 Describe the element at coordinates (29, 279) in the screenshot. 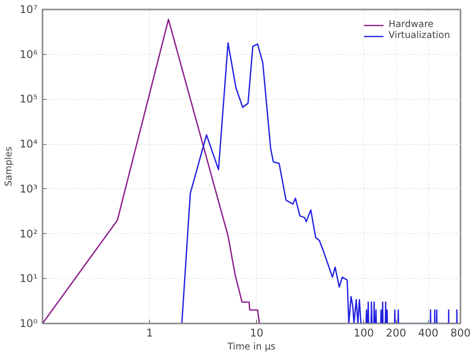

I see `y-tick-label: 10¹` at that location.